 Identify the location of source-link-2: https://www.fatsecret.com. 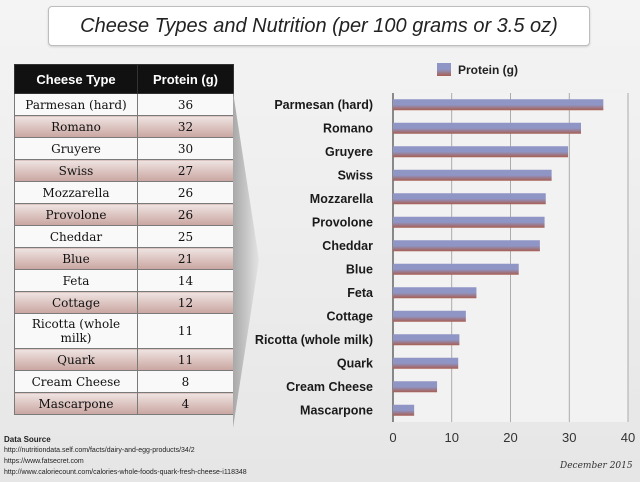
(44, 461).